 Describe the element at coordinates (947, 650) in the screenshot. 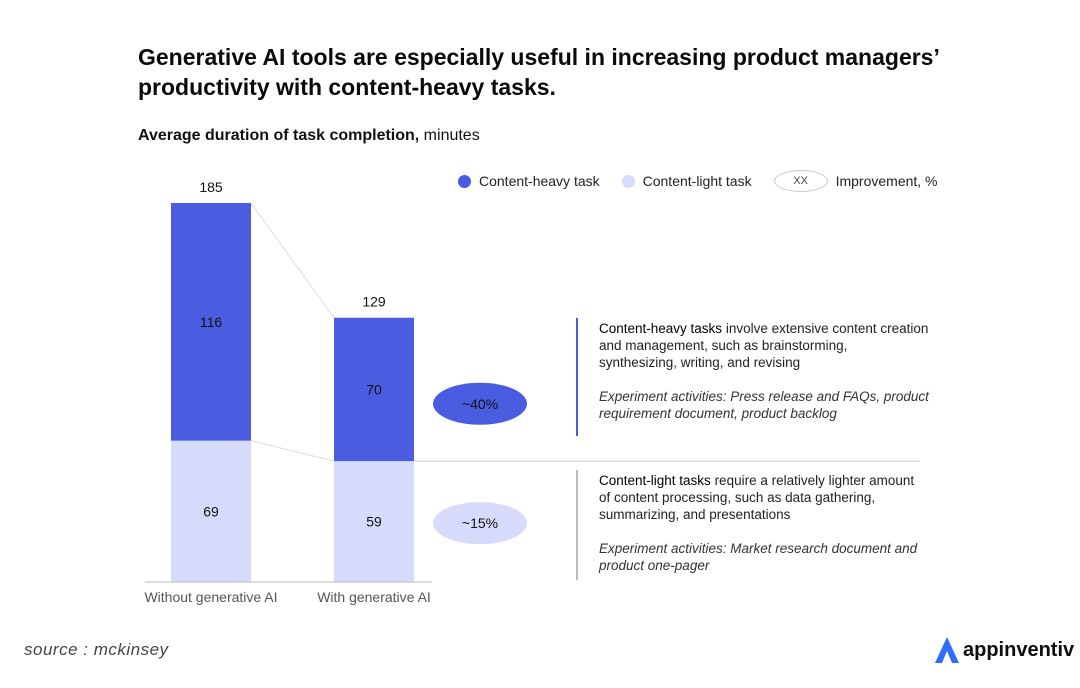

I see `brand-mark-icon` at that location.